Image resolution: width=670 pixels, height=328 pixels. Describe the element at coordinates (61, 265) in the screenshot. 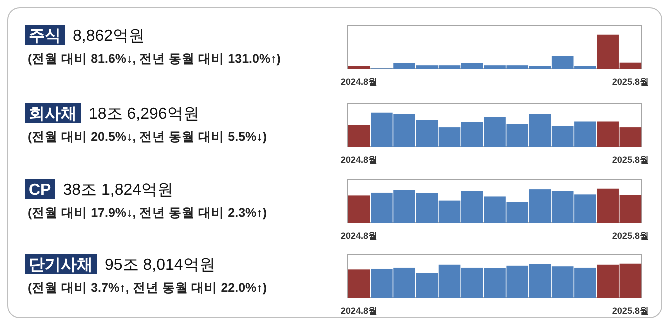

I see `text: 단기사채` at that location.